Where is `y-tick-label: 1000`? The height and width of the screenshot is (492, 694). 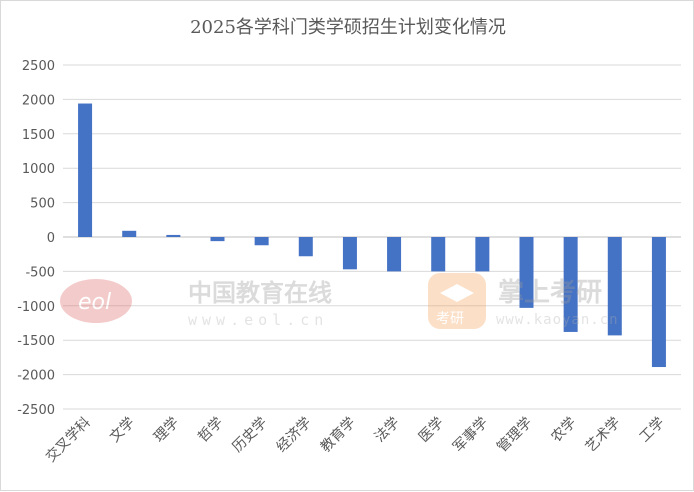 y-tick-label: 1000 is located at coordinates (38, 169).